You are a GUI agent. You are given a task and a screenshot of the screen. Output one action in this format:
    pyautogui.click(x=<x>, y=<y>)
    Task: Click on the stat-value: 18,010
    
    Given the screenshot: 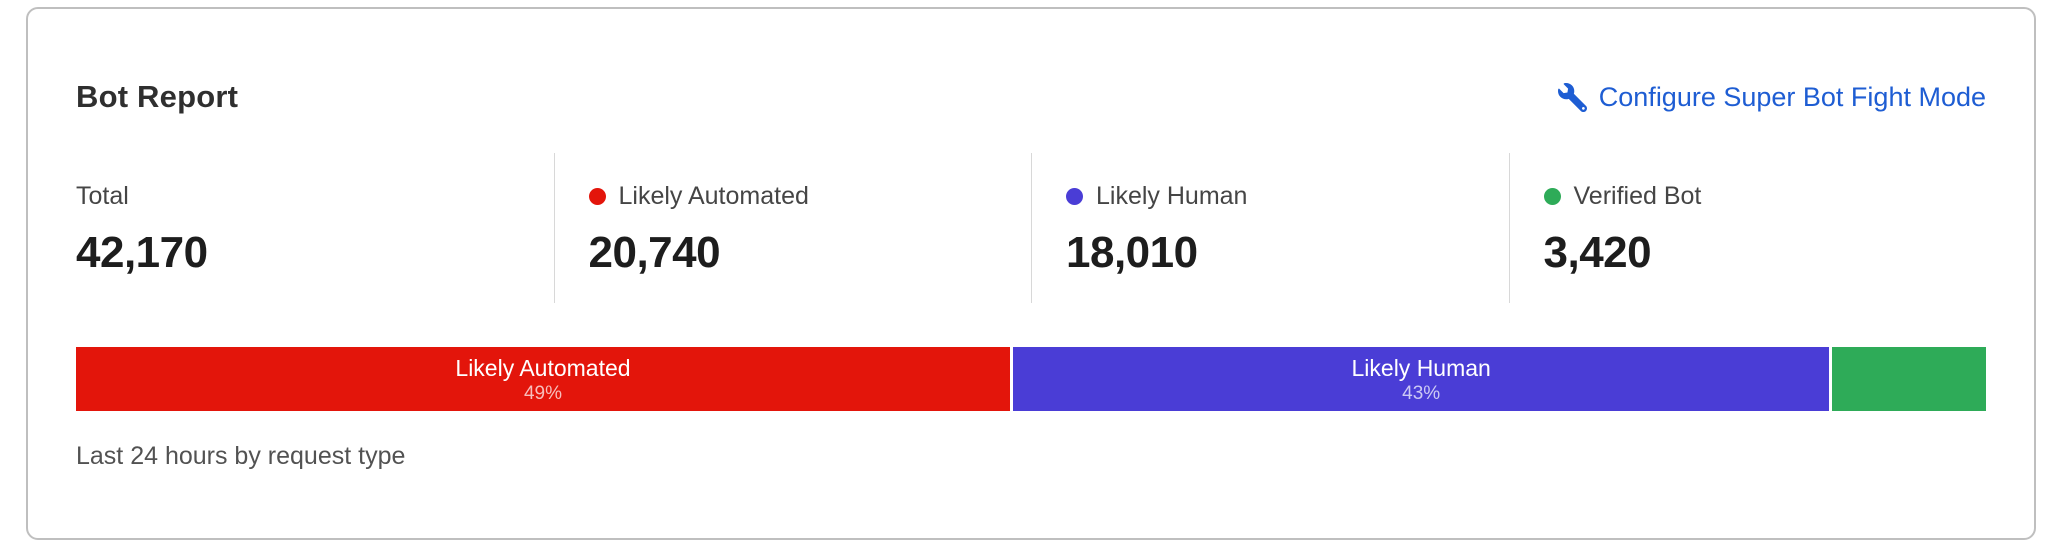 What is the action you would take?
    pyautogui.click(x=1132, y=252)
    